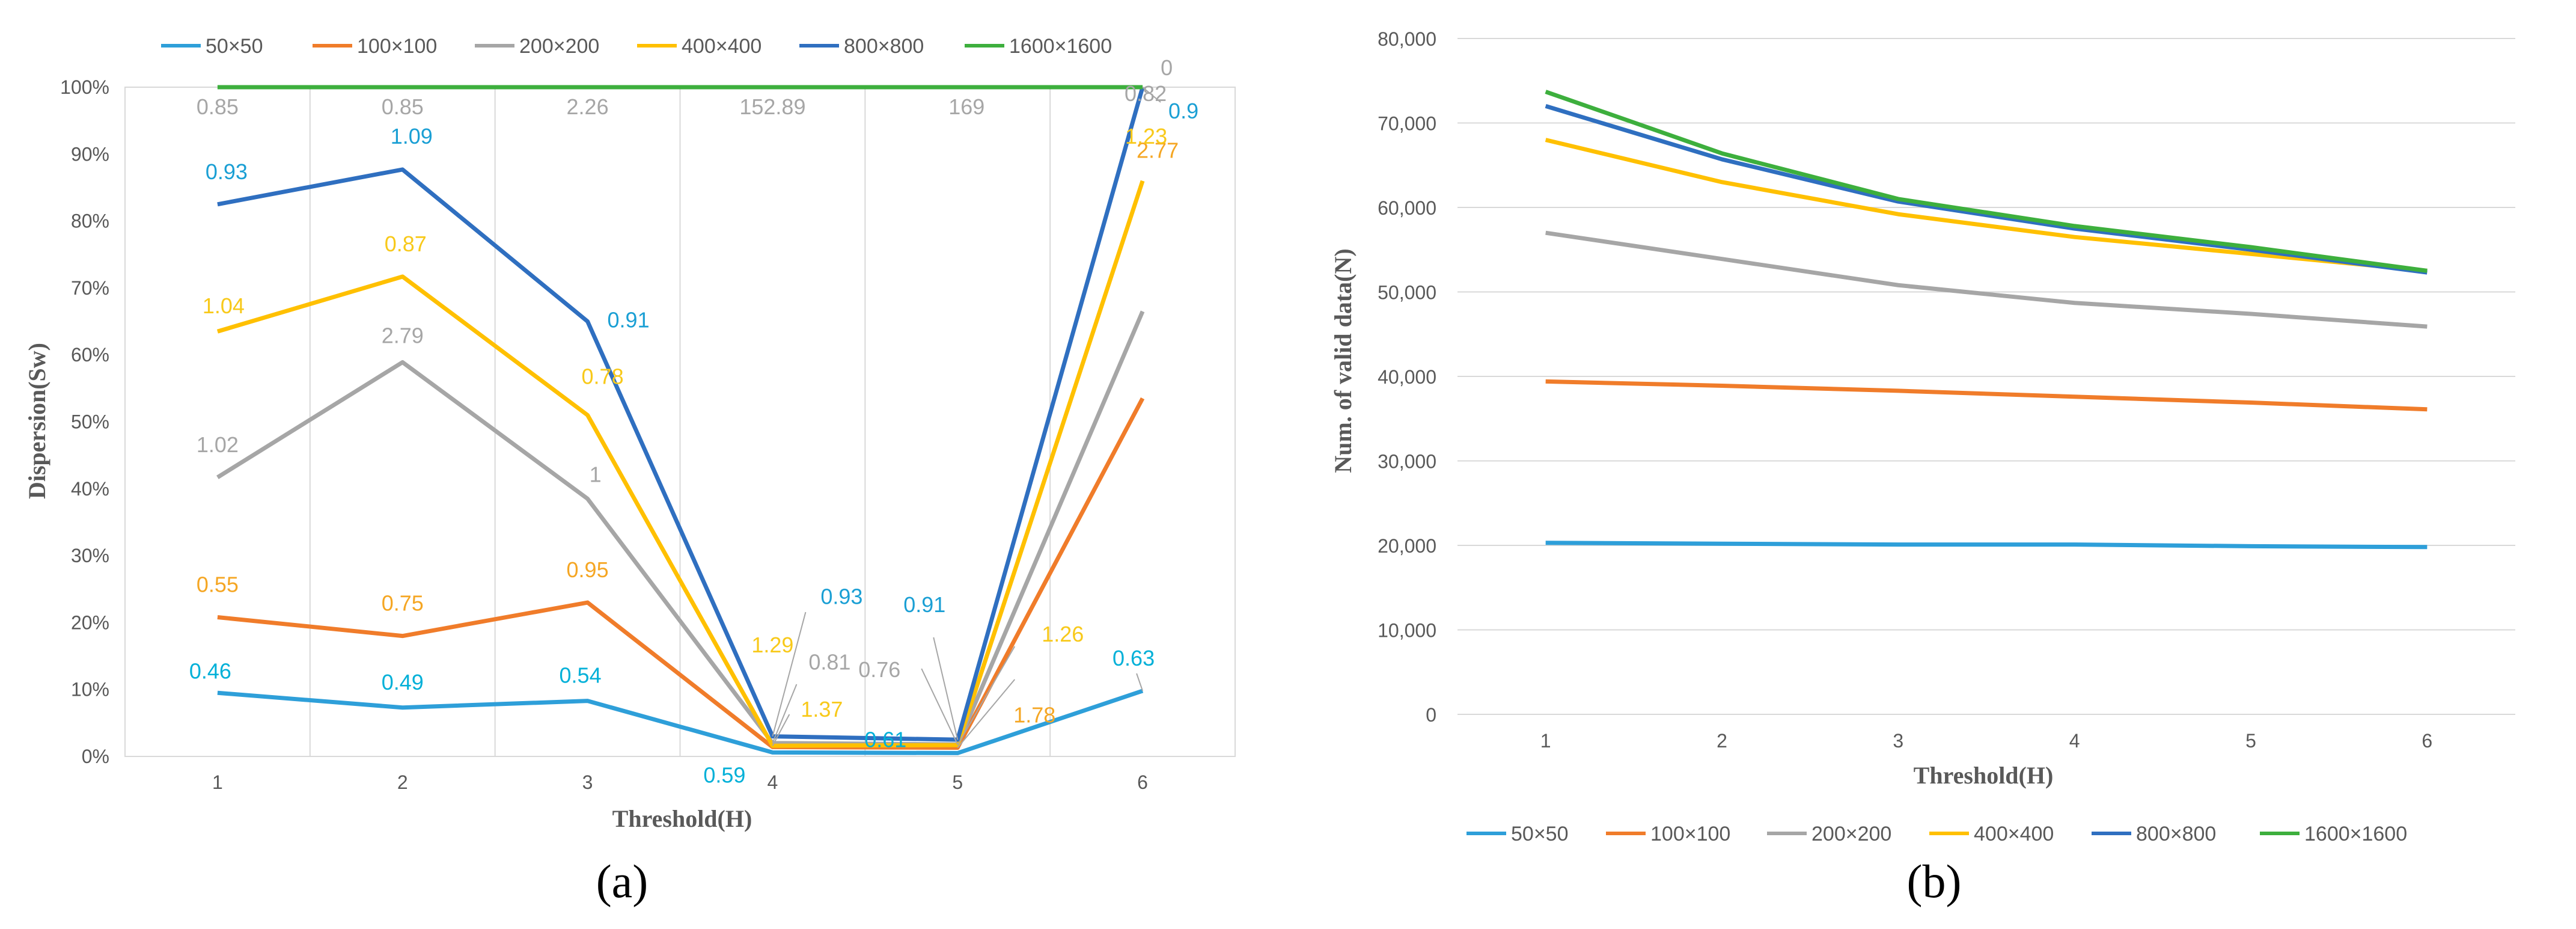  I want to click on chart-a-data-label-100-100: 0.95, so click(588, 569).